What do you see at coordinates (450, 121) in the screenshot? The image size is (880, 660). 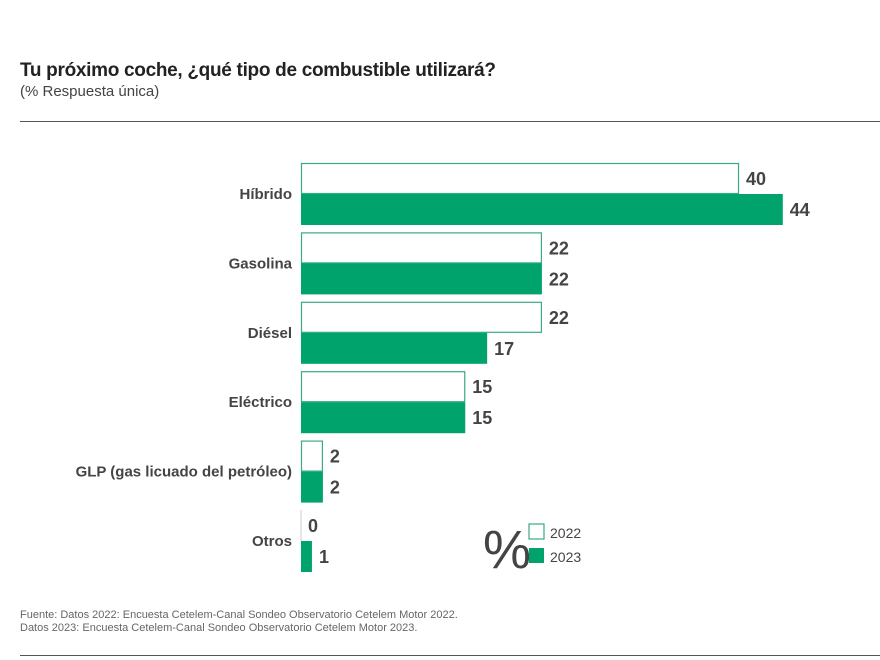 I see `top-divider` at bounding box center [450, 121].